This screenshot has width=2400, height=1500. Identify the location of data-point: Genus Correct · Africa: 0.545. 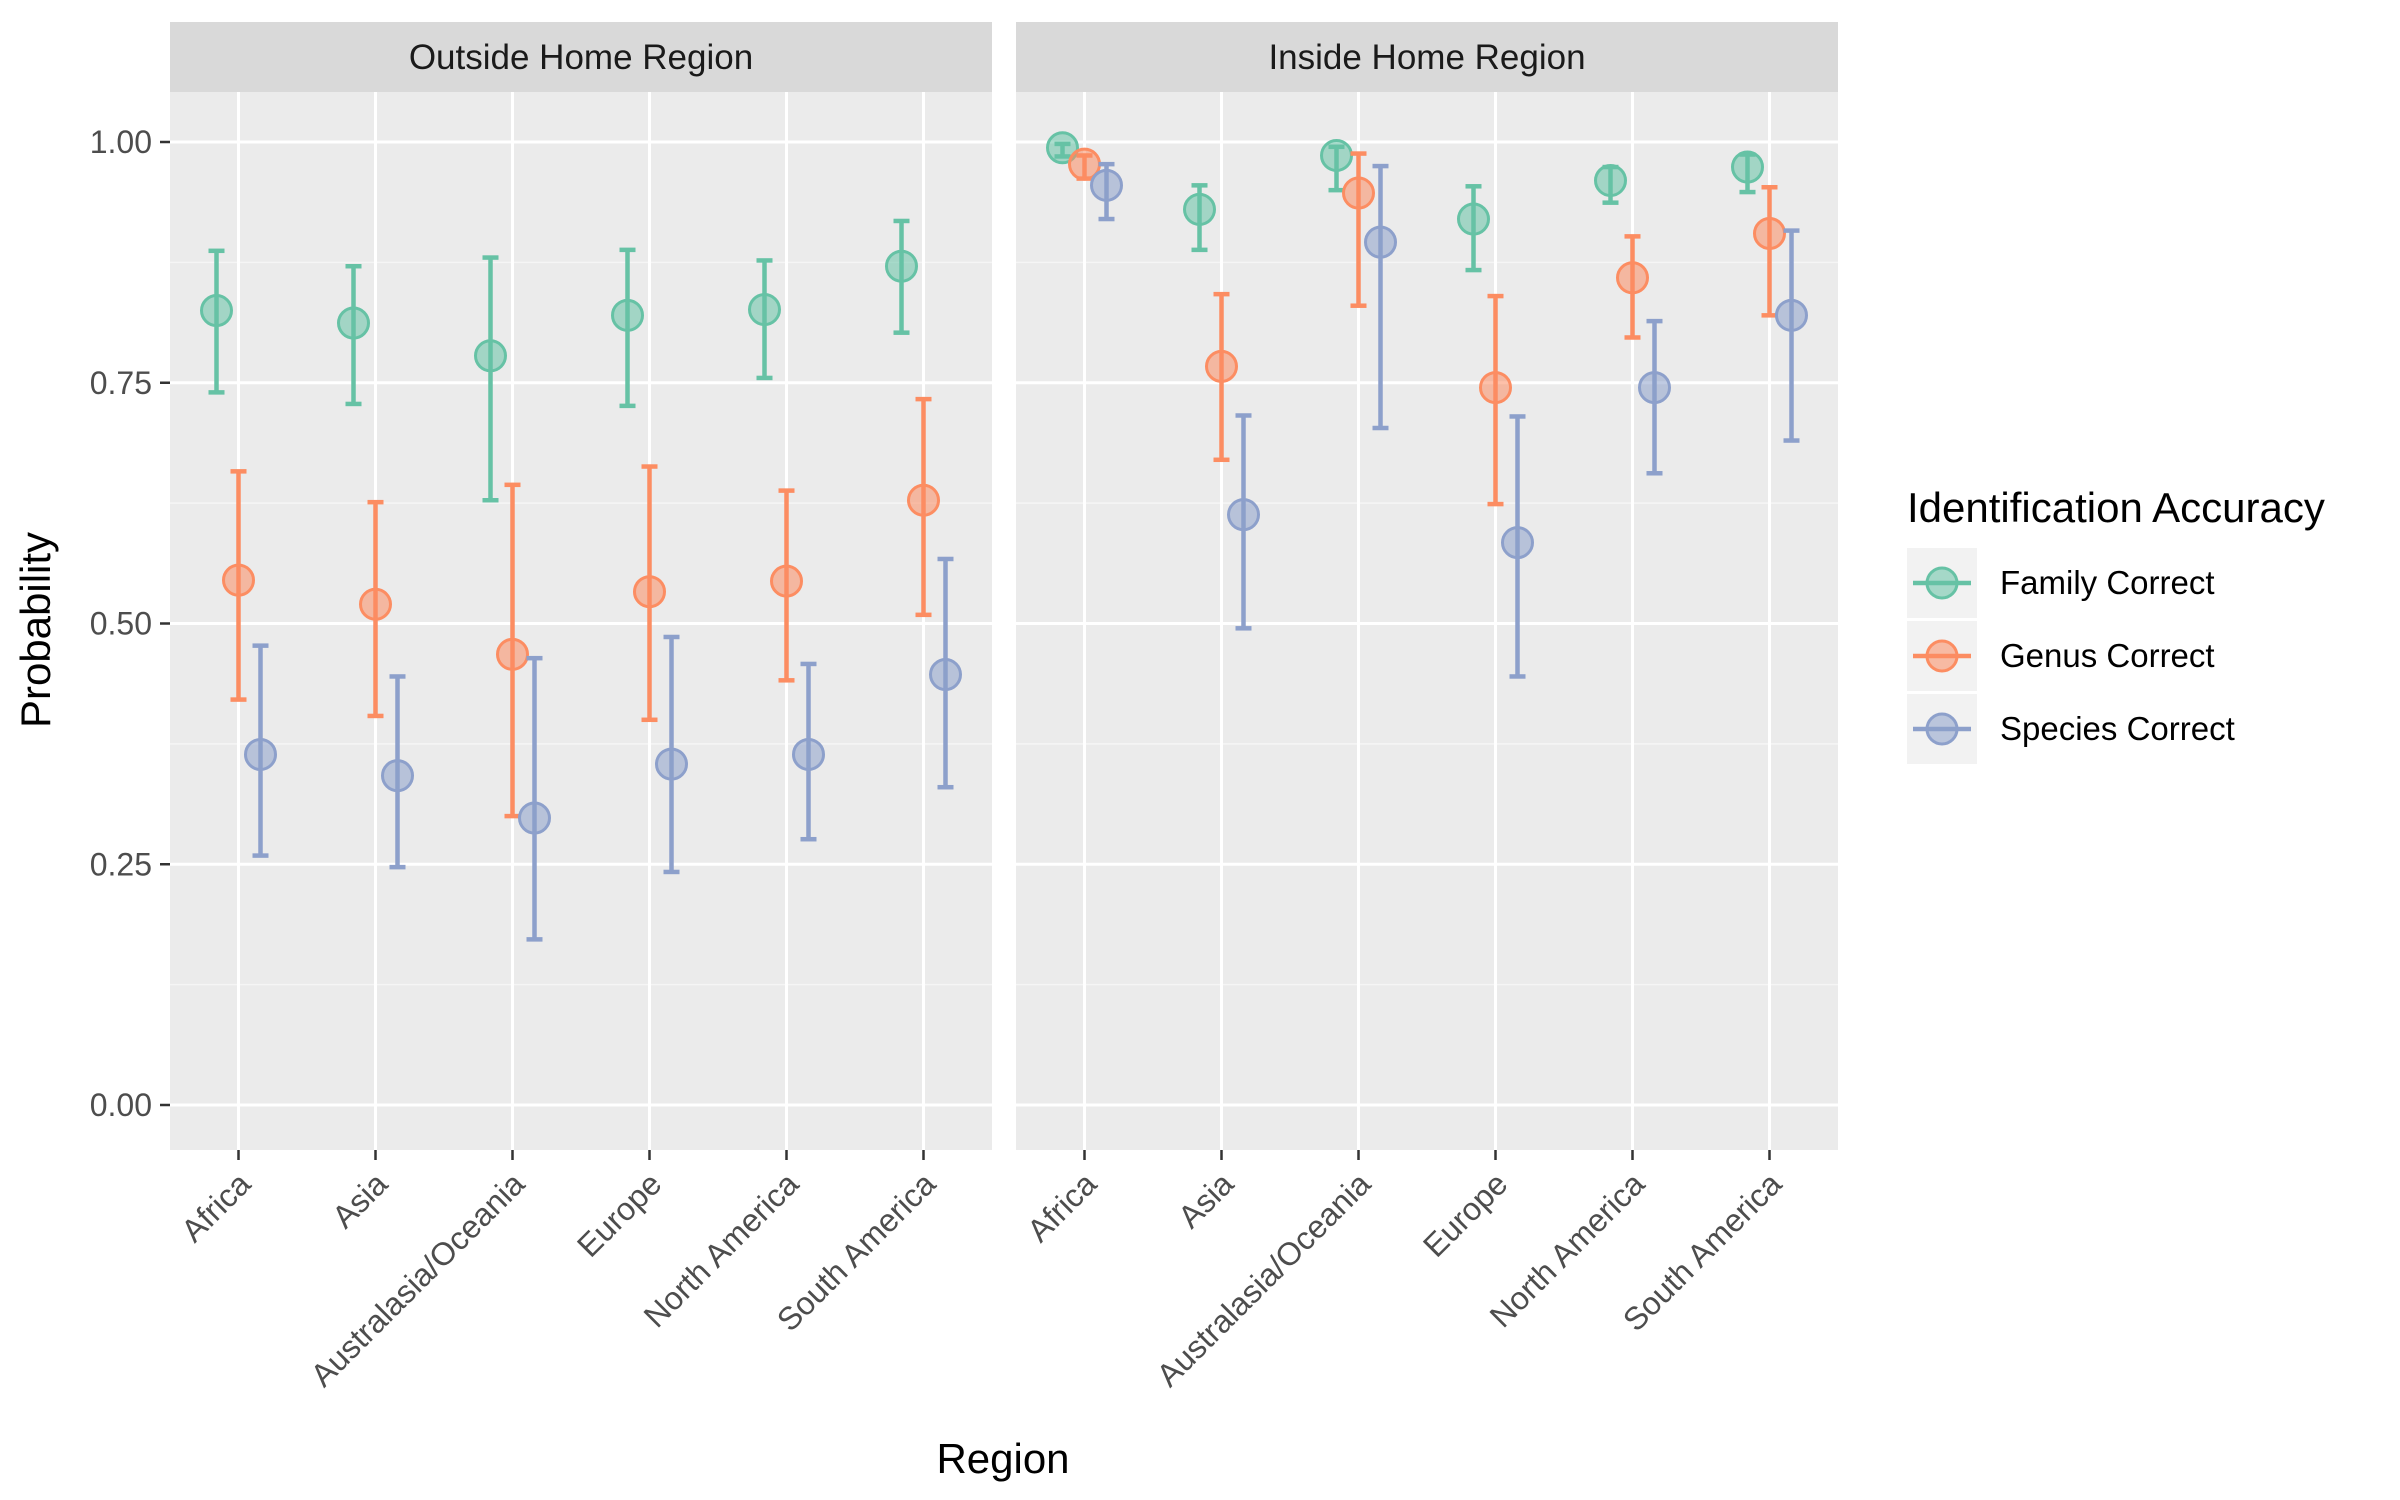
(238, 580).